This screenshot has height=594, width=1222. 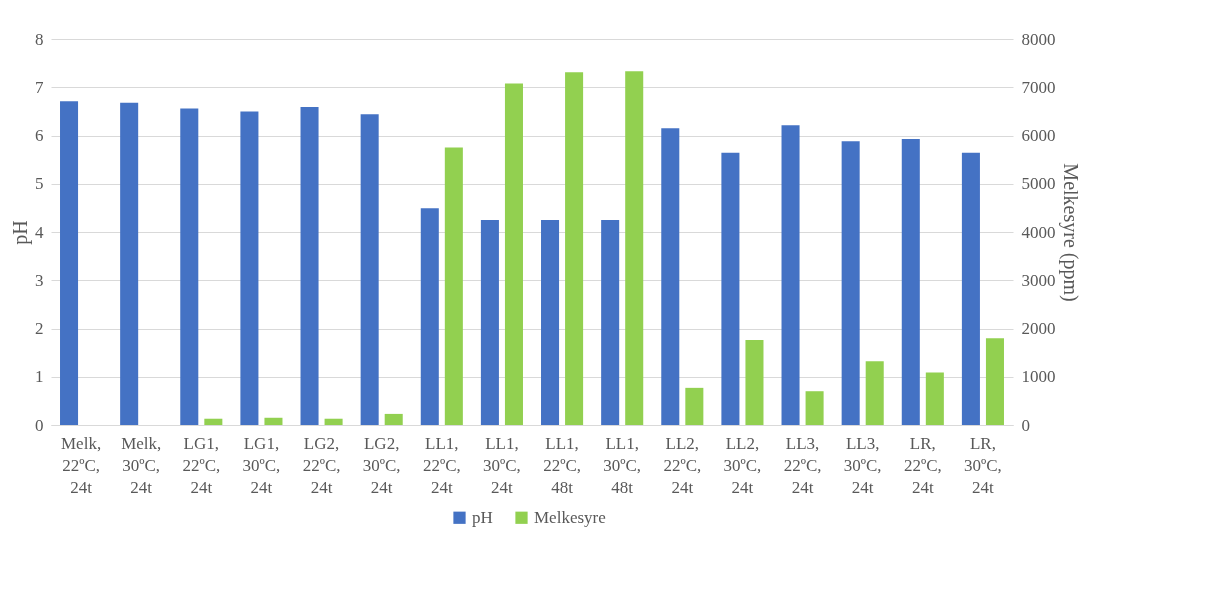 What do you see at coordinates (321, 465) in the screenshot?
I see `x-tick-label: LG2, 22ºC, 24t` at bounding box center [321, 465].